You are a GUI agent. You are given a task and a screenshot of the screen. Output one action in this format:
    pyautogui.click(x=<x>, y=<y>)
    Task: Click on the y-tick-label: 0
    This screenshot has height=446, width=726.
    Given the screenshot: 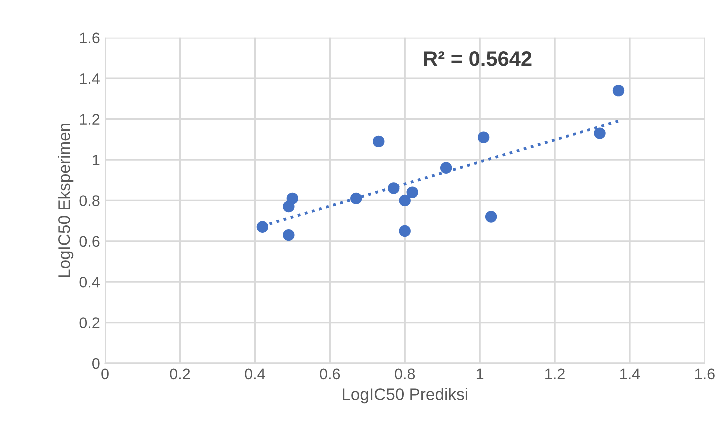 What is the action you would take?
    pyautogui.click(x=96, y=364)
    